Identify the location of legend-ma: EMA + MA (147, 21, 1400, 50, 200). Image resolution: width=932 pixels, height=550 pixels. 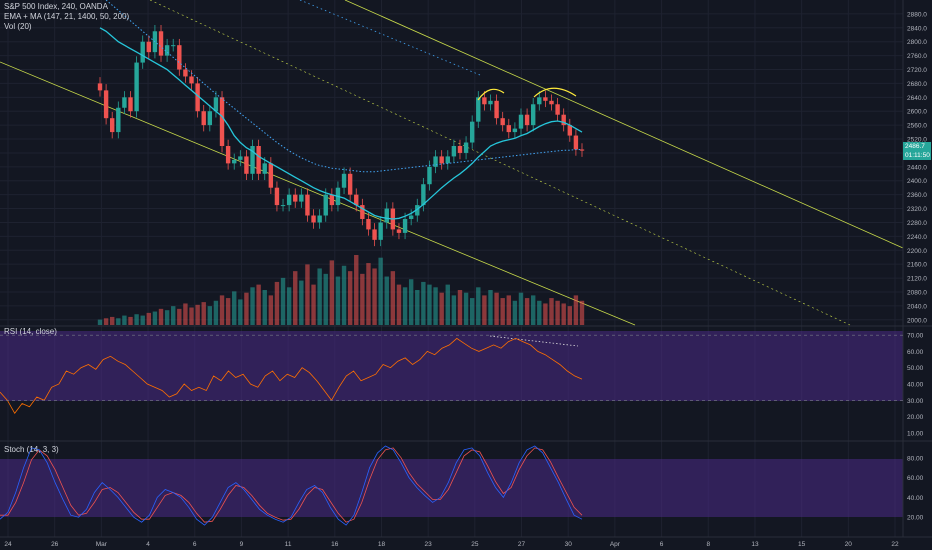
(67, 16).